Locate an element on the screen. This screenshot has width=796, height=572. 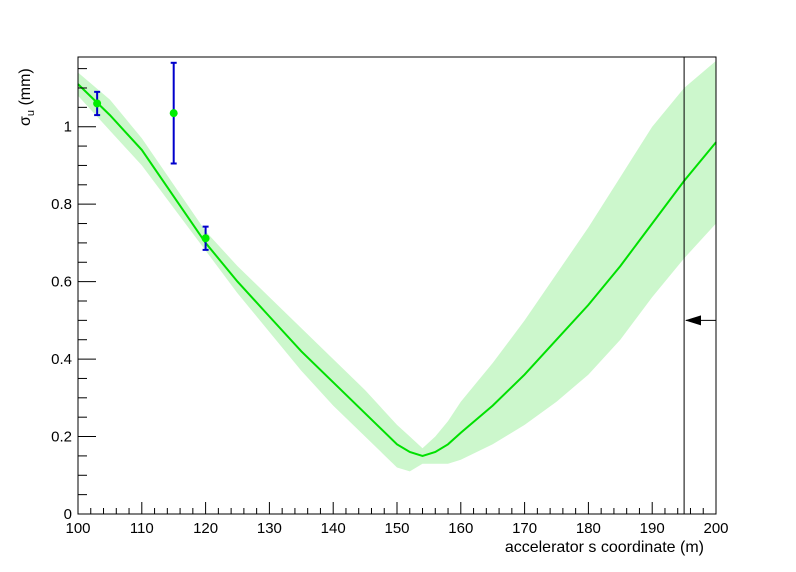
x-axis-title: accelerator s coordinate (m) is located at coordinates (604, 547).